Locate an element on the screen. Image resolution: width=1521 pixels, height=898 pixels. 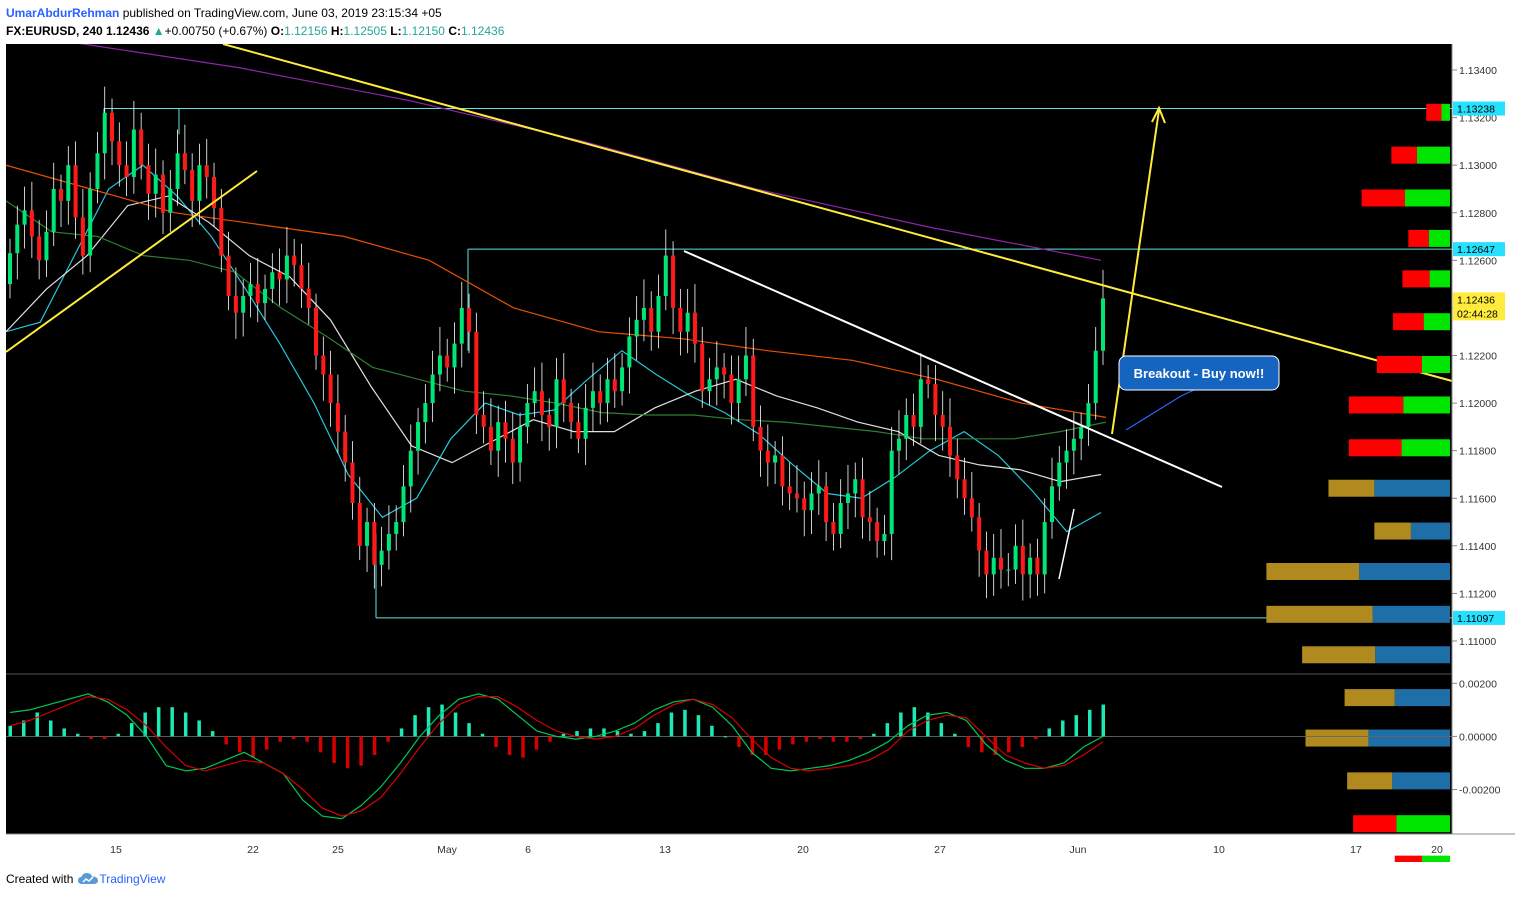
y-tick-label: 1.13200 is located at coordinates (1478, 119).